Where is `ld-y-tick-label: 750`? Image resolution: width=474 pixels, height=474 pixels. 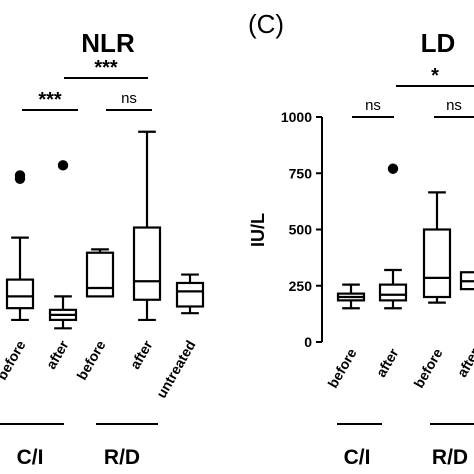
ld-y-tick-label: 750 is located at coordinates (301, 173).